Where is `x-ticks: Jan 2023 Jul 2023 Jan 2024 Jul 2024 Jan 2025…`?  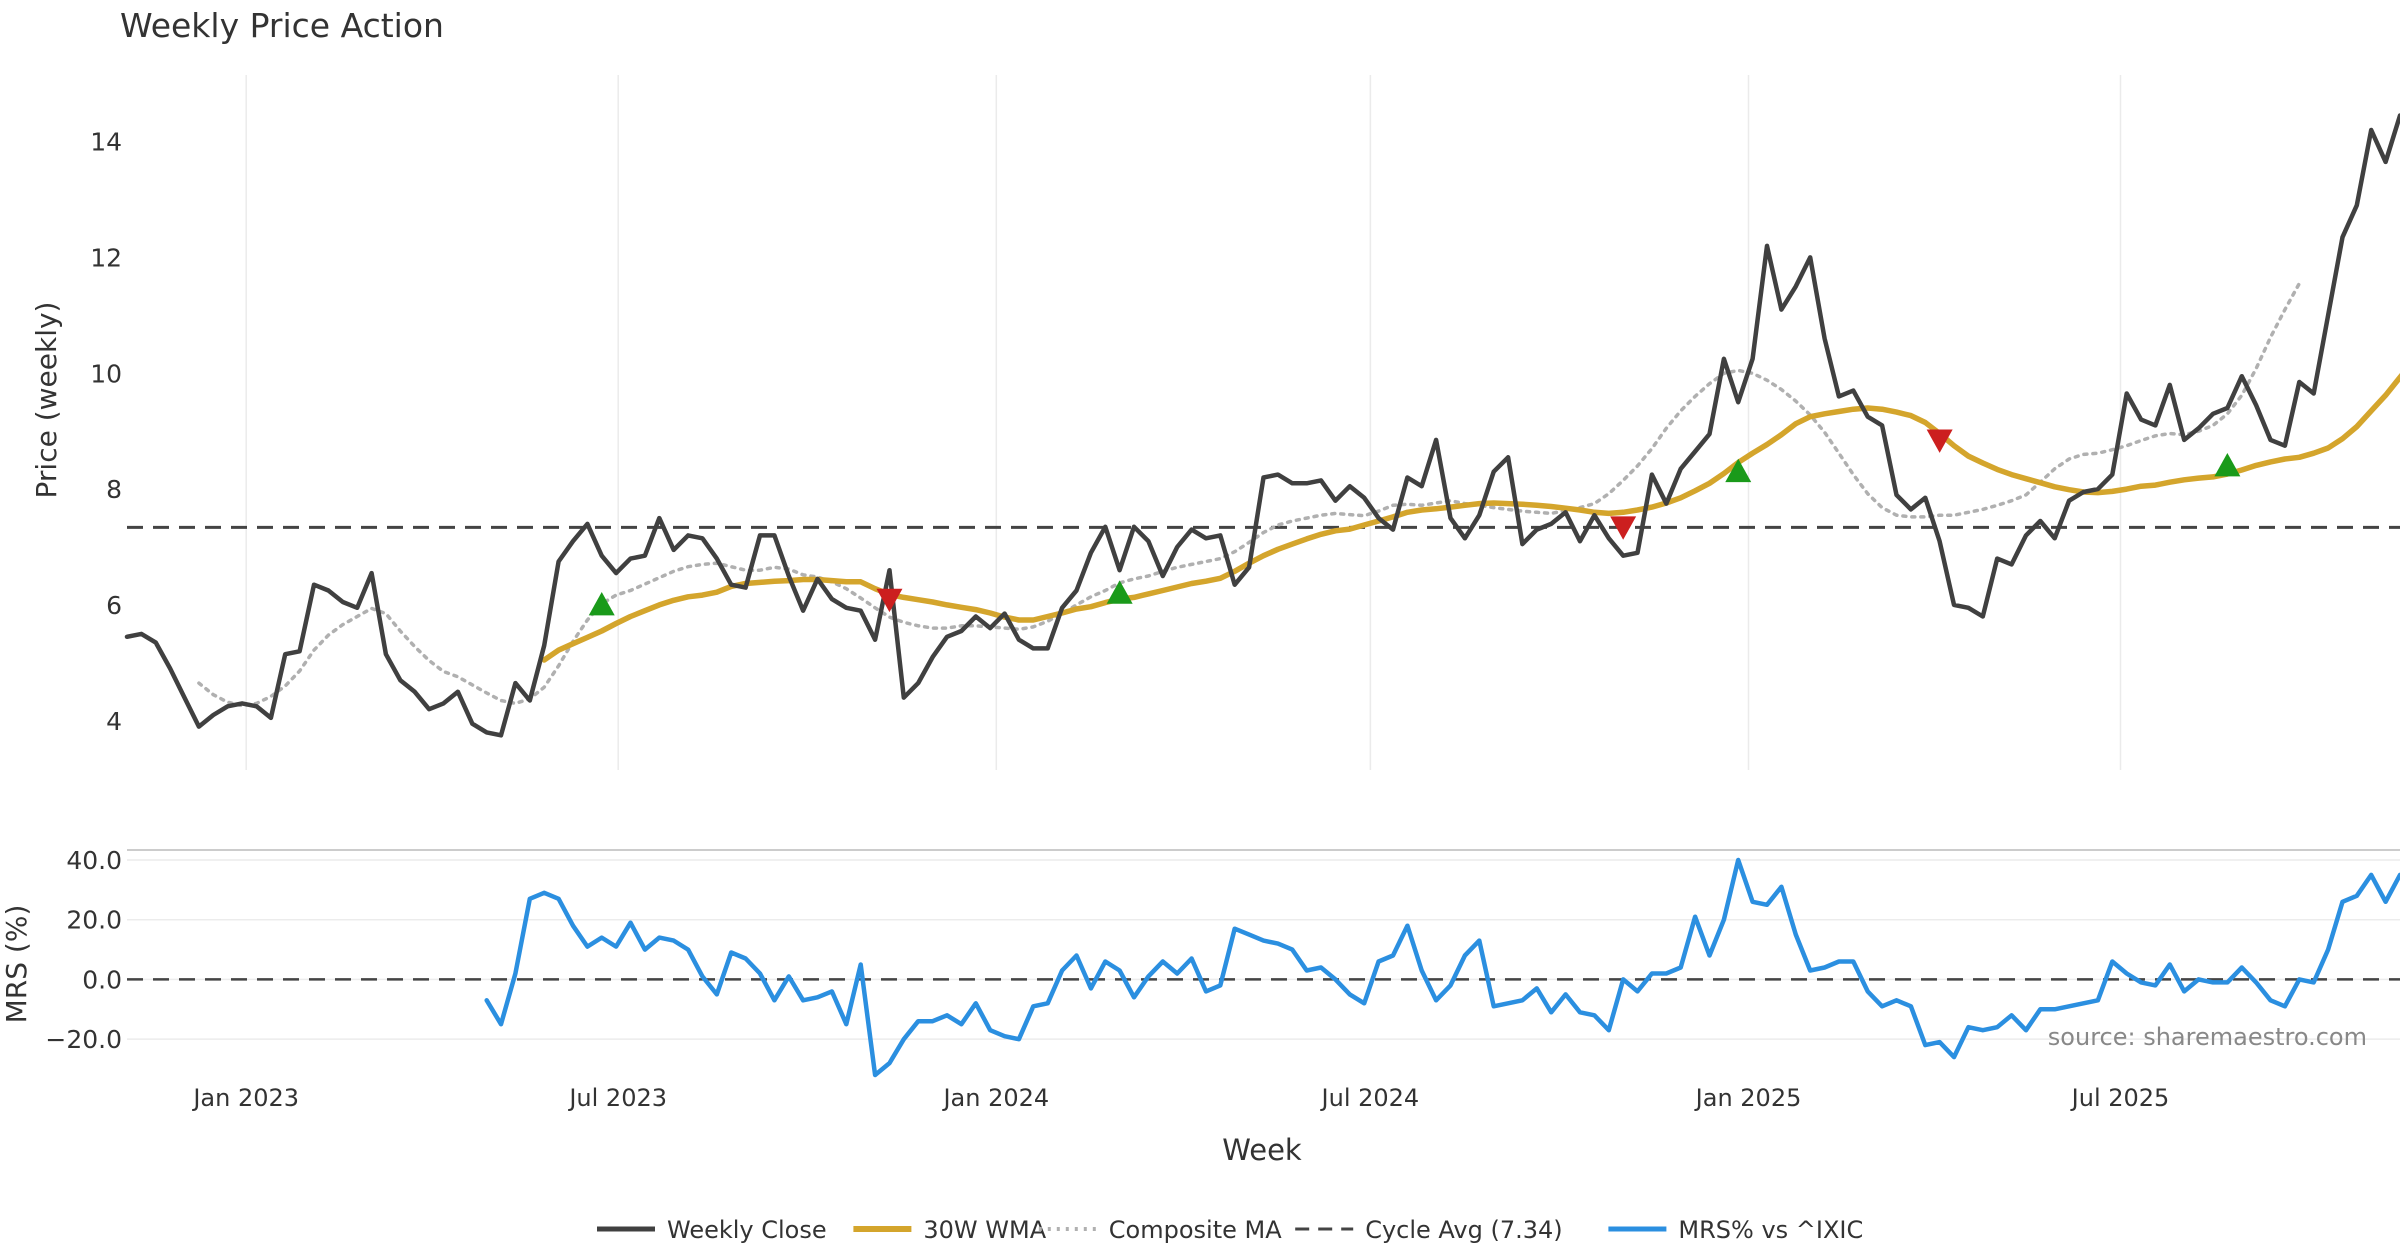
x-ticks: Jan 2023 Jul 2023 Jan 2024 Jul 2024 Jan 2025… is located at coordinates (1180, 1098).